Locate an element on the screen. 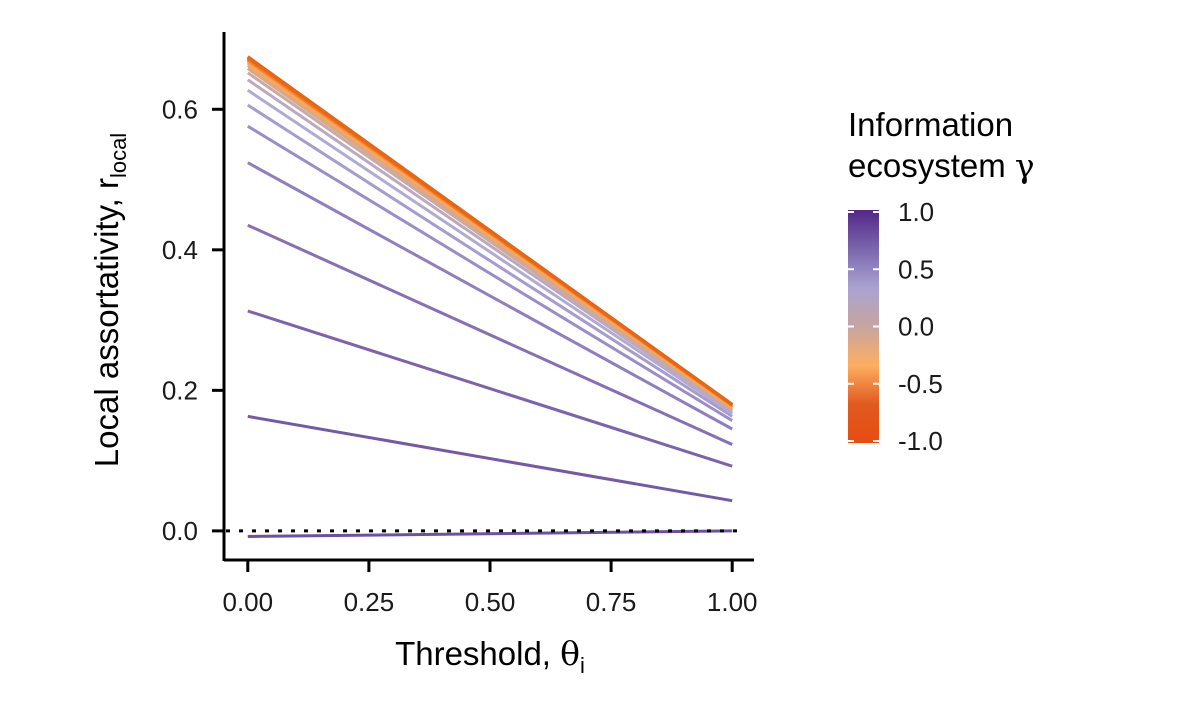  x-tick-label: 0.75 is located at coordinates (611, 602).